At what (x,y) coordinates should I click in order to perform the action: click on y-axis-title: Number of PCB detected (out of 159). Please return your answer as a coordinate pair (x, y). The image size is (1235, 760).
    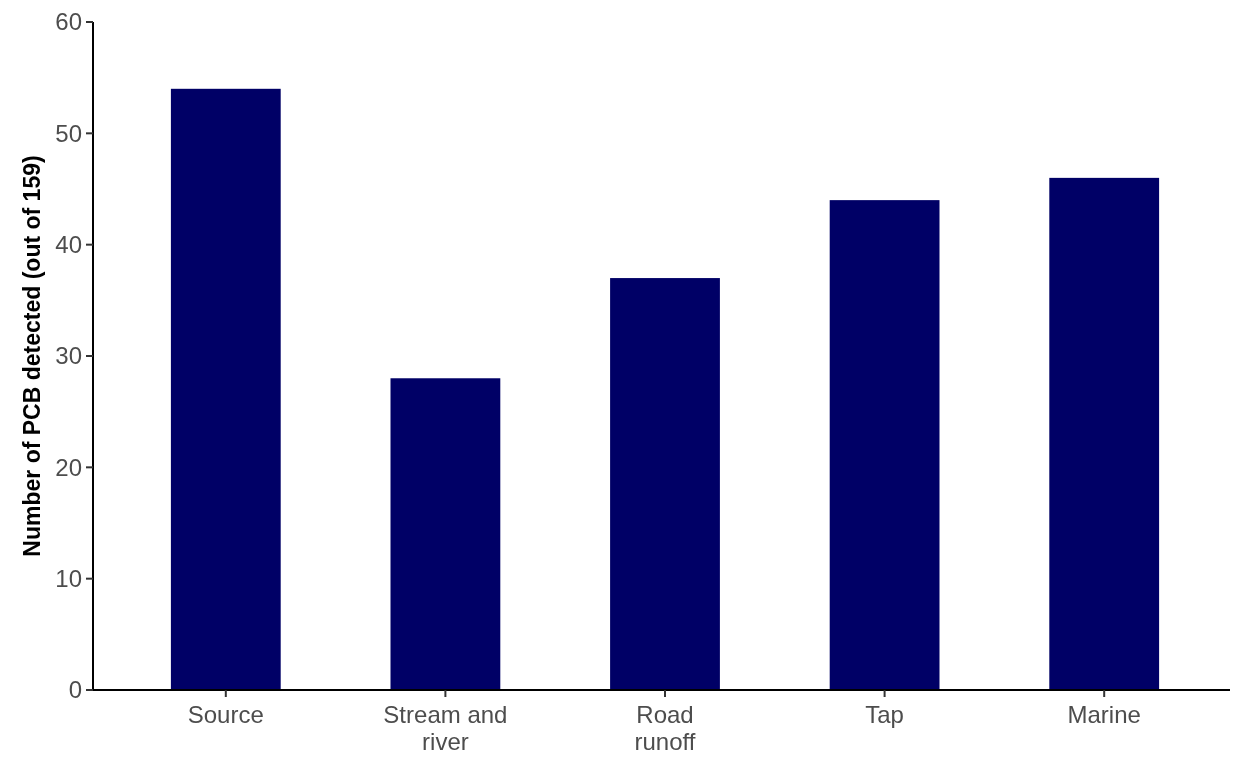
    Looking at the image, I should click on (32, 356).